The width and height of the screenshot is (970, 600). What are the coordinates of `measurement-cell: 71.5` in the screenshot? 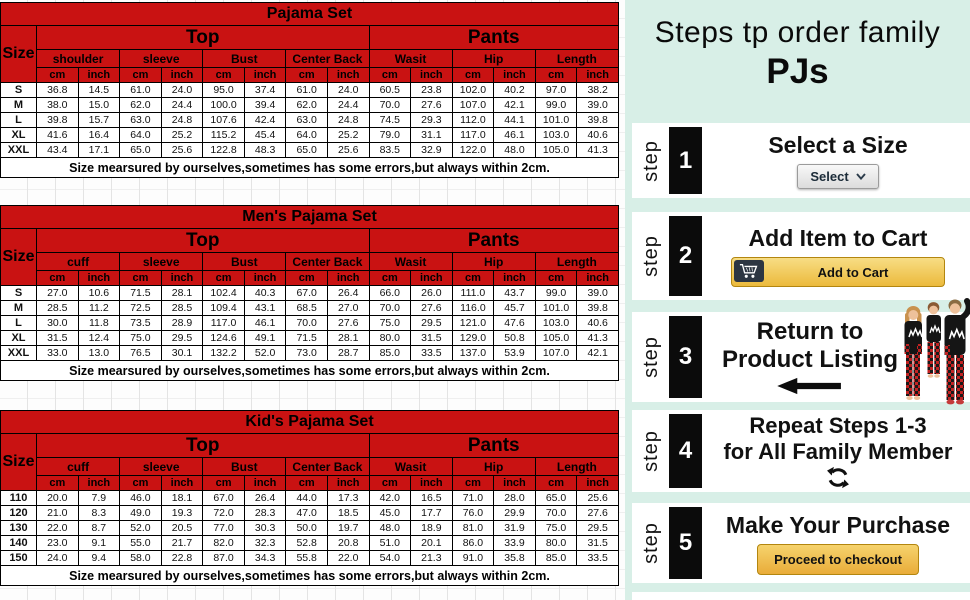 It's located at (306, 338).